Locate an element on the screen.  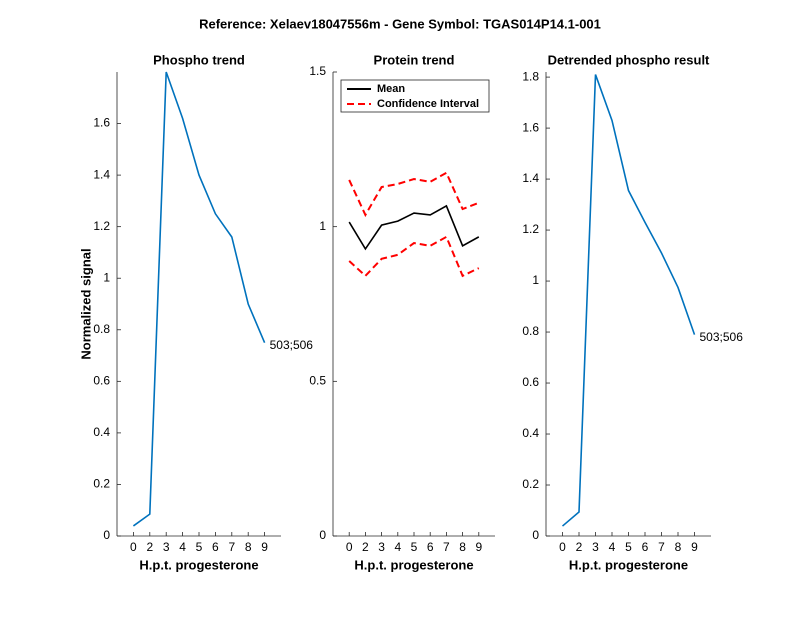
subplot-title: Detrended phospho result is located at coordinates (629, 59).